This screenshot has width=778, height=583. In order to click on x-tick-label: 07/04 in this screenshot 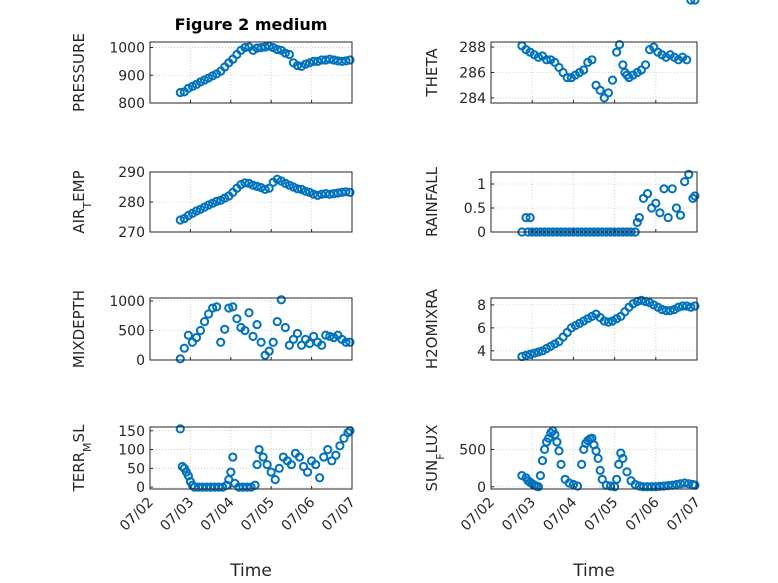, I will do `click(218, 514)`.